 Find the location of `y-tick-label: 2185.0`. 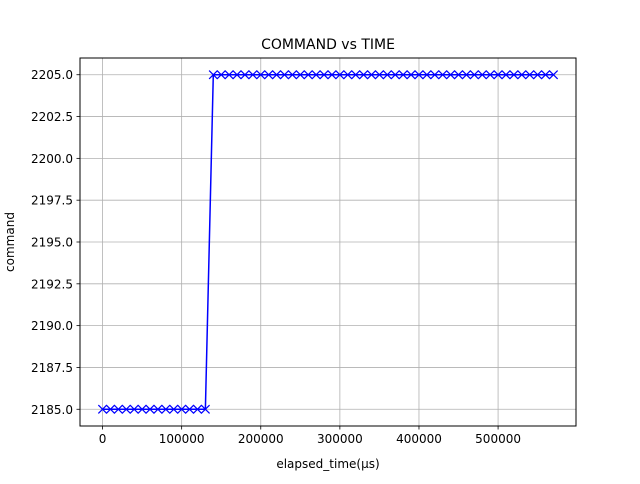

y-tick-label: 2185.0 is located at coordinates (52, 410).